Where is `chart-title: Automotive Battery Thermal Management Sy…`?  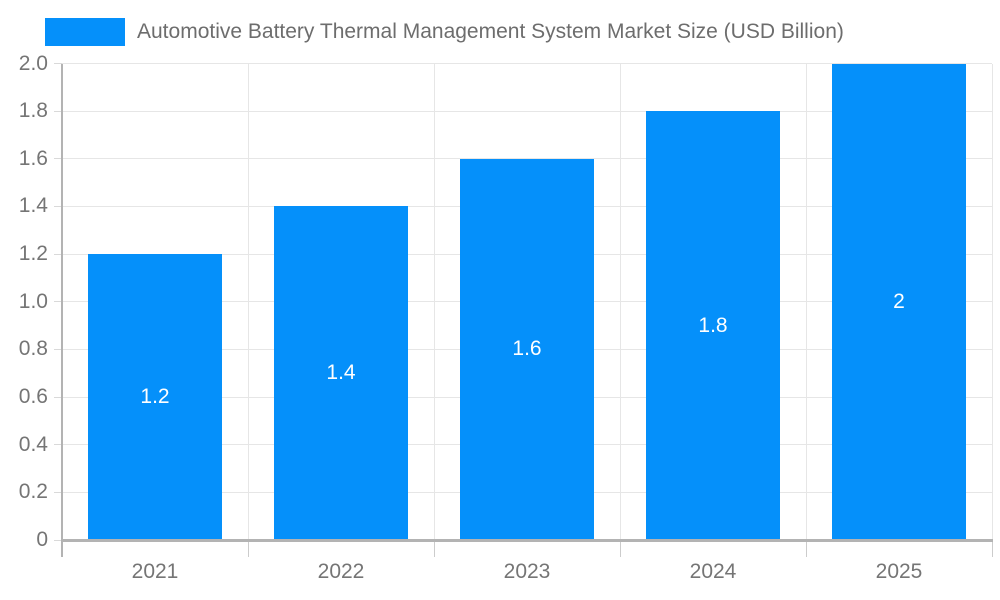 chart-title: Automotive Battery Thermal Management Sy… is located at coordinates (490, 31).